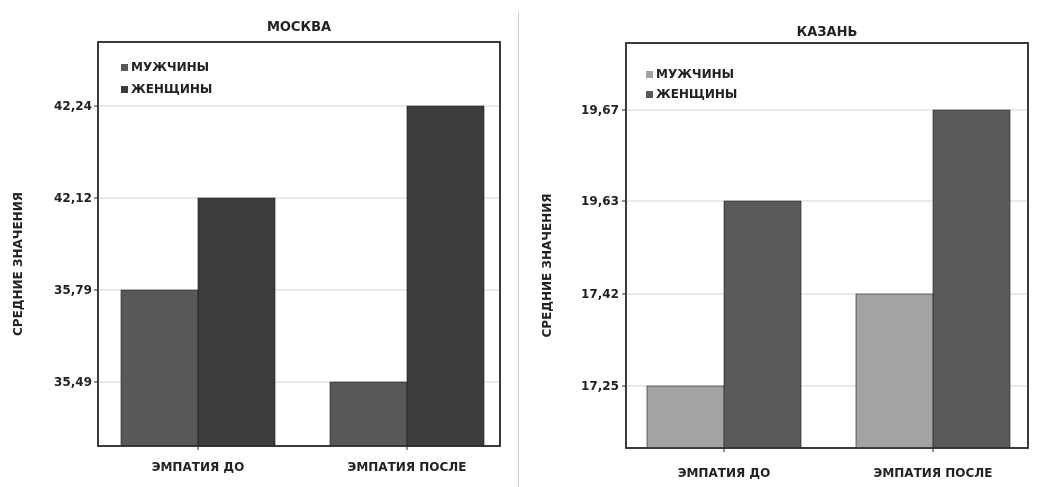  Describe the element at coordinates (73, 198) in the screenshot. I see `panel-1-ytick-label-2: 42,12` at that location.